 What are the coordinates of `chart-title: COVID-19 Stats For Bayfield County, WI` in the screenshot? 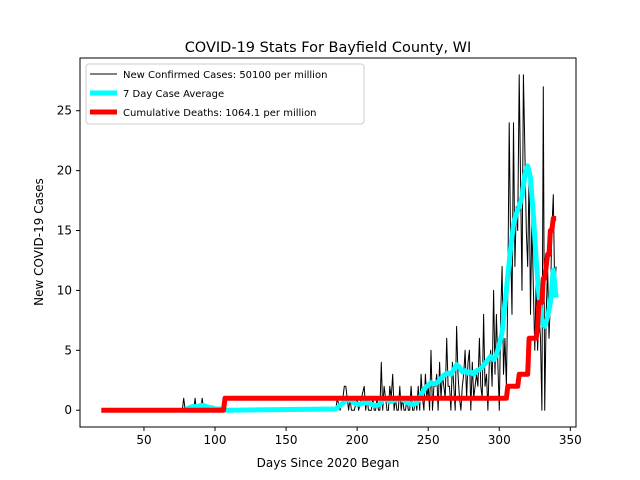 It's located at (328, 48).